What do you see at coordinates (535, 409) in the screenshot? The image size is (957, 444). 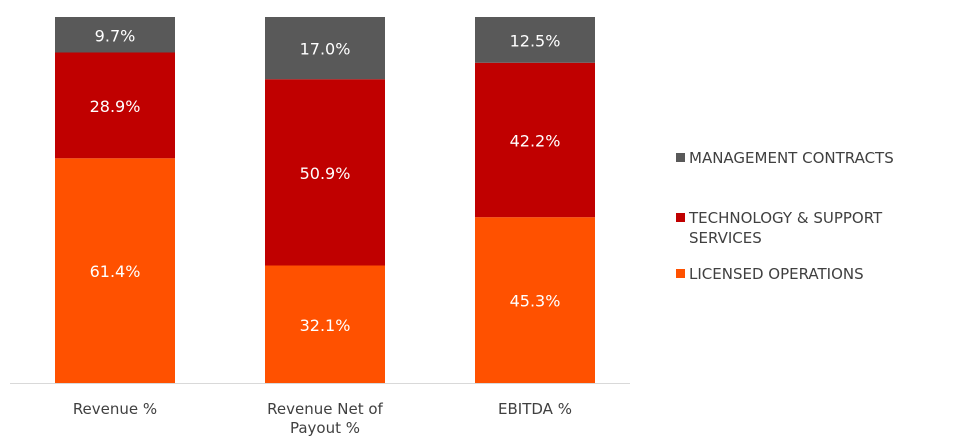 I see `x-tick-label: EBITDA %` at bounding box center [535, 409].